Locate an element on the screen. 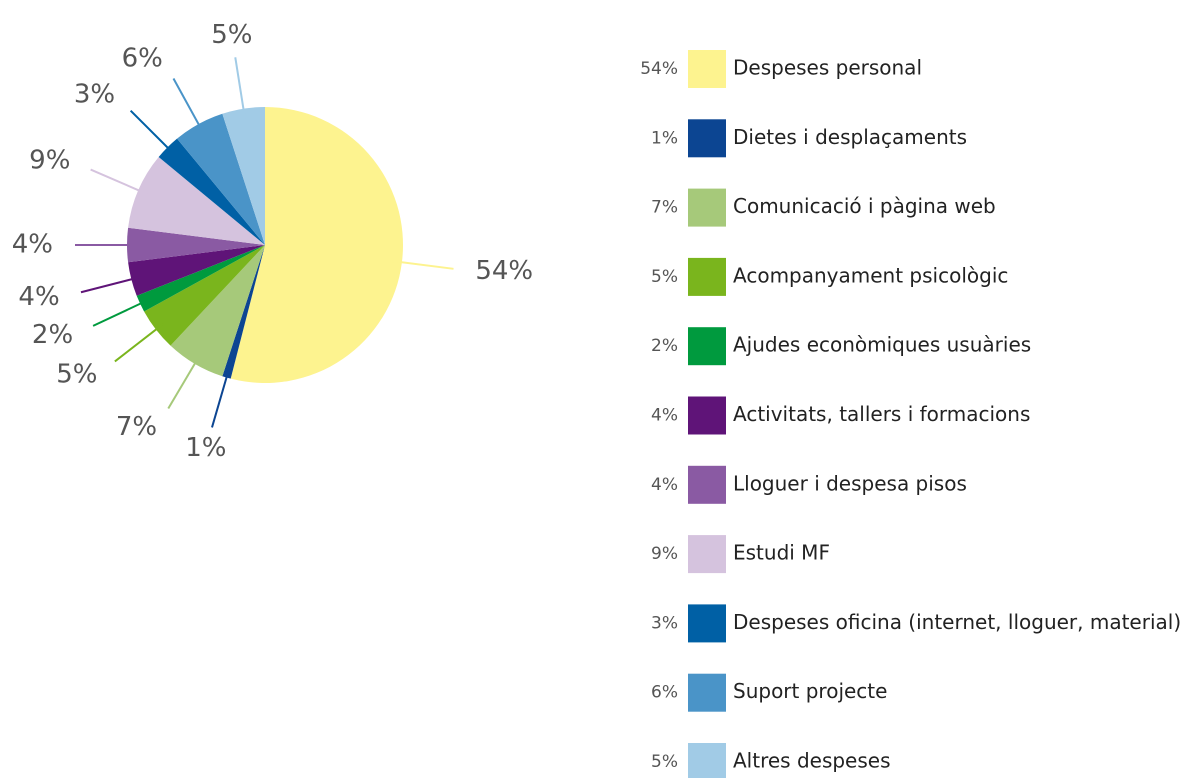  legend-value: 54% is located at coordinates (659, 69).